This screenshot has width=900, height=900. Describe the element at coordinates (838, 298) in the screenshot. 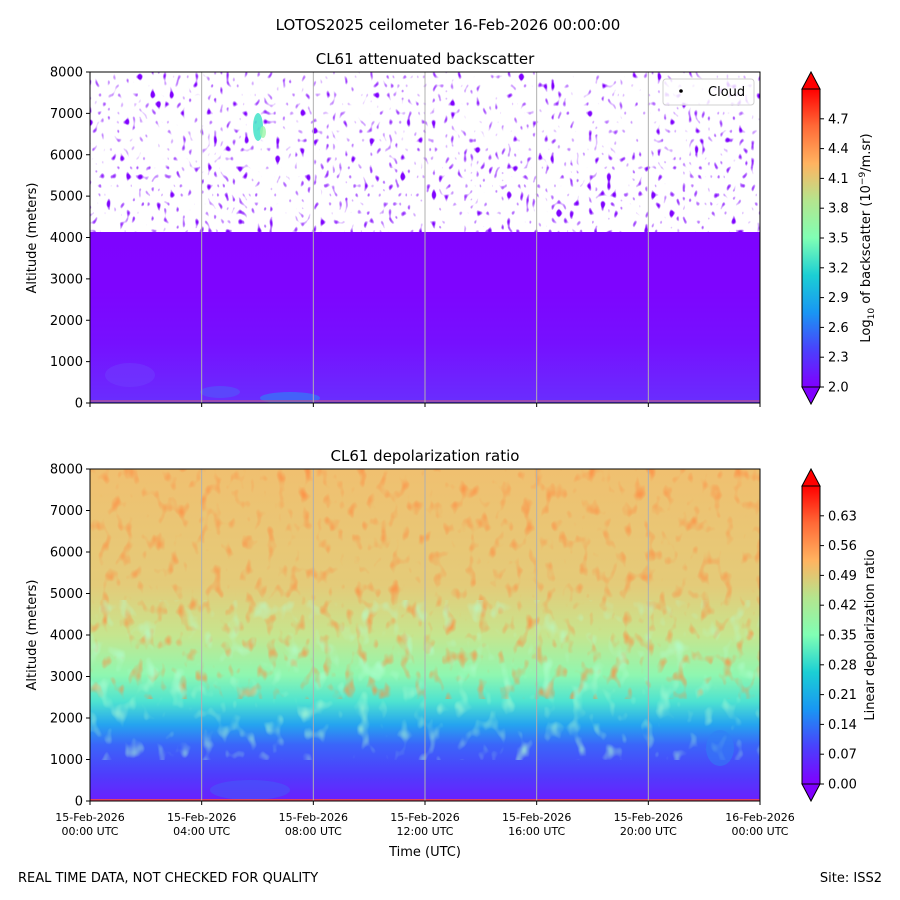

I see `colorbar-tick-label: 2.9` at that location.